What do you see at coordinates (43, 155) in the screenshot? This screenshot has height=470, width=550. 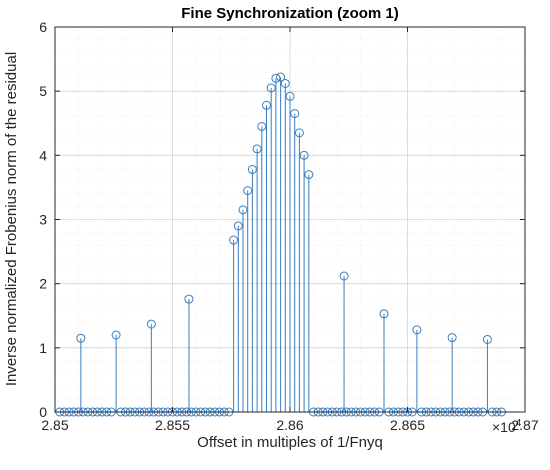 I see `y-tick-label: 4` at bounding box center [43, 155].